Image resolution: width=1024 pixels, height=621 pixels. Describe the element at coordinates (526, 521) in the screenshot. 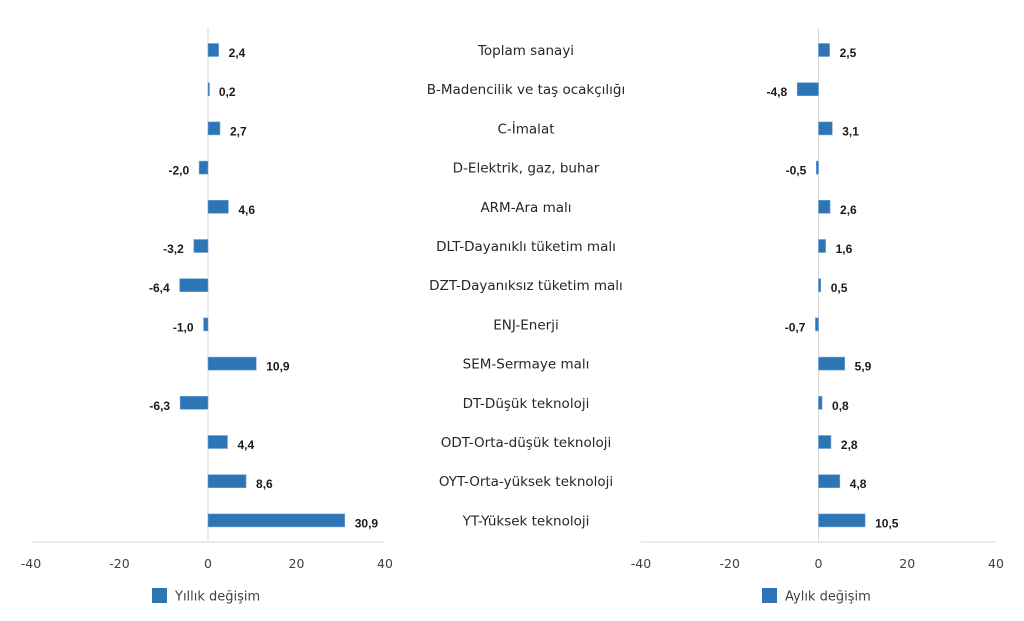

I see `category-label: YT-Yüksek teknoloji` at that location.